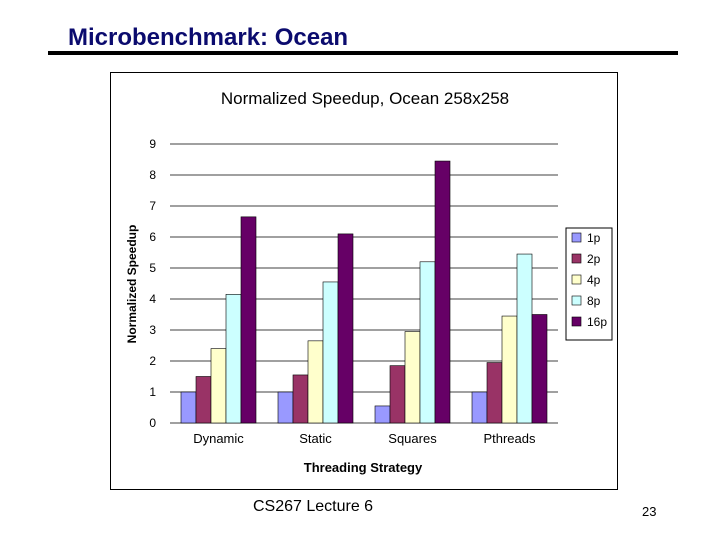  I want to click on y-tick-label: 5, so click(152, 268).